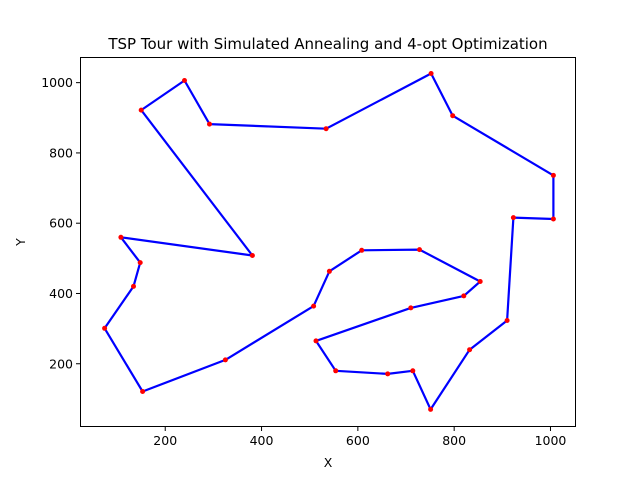 This screenshot has width=640, height=480. Describe the element at coordinates (61, 223) in the screenshot. I see `y-tick-label: 600` at that location.